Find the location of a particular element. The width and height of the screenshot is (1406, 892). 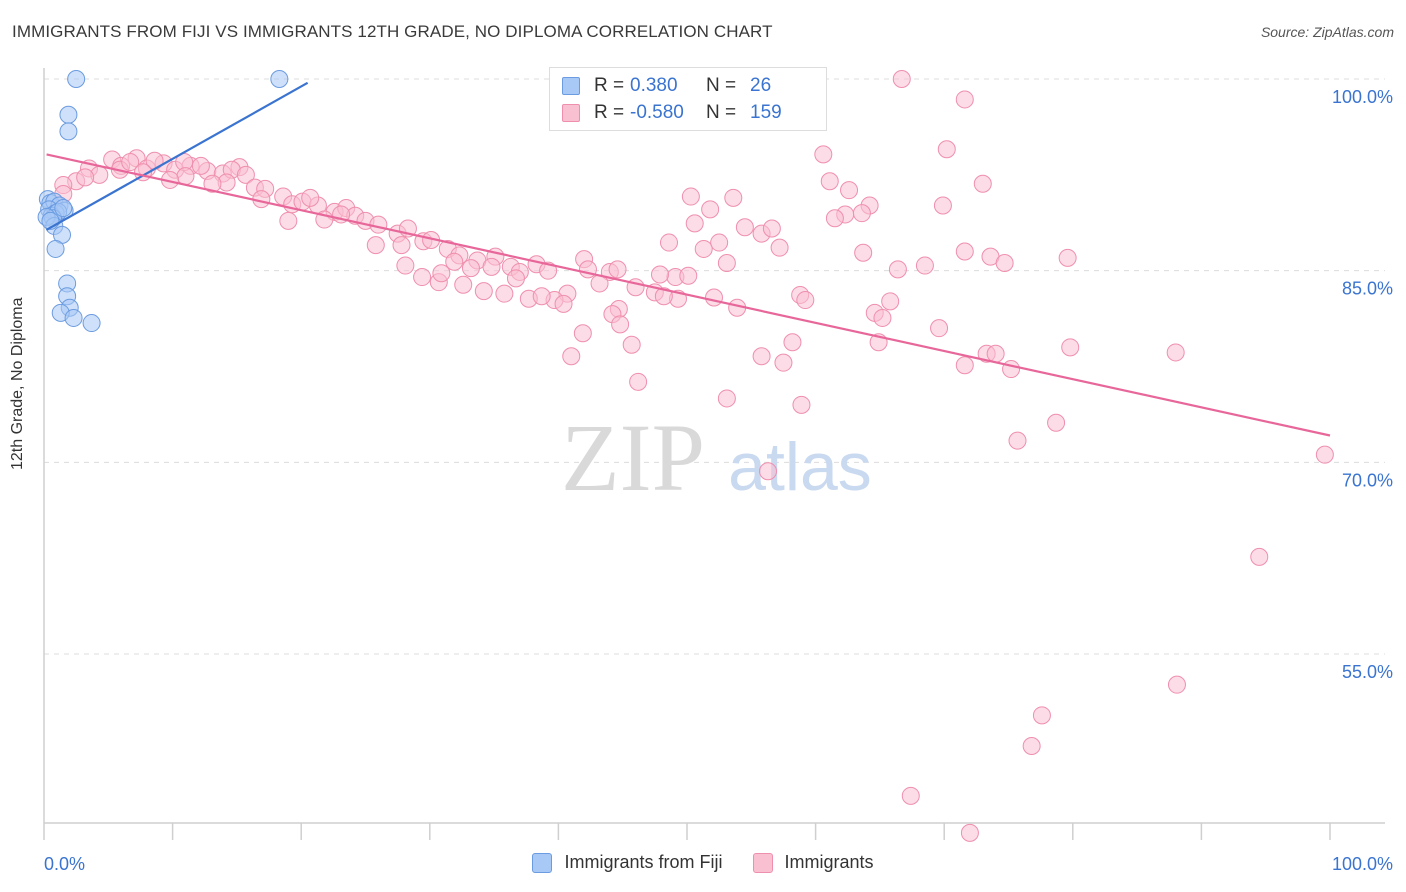

y-tick-label: 100.0% is located at coordinates (1362, 97).